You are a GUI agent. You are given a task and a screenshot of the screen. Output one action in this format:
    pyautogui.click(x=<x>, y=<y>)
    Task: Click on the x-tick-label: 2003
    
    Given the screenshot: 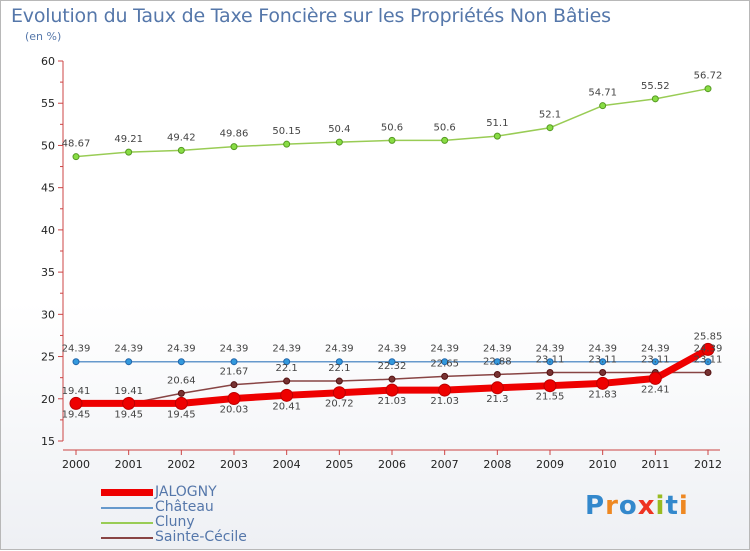 What is the action you would take?
    pyautogui.click(x=234, y=464)
    